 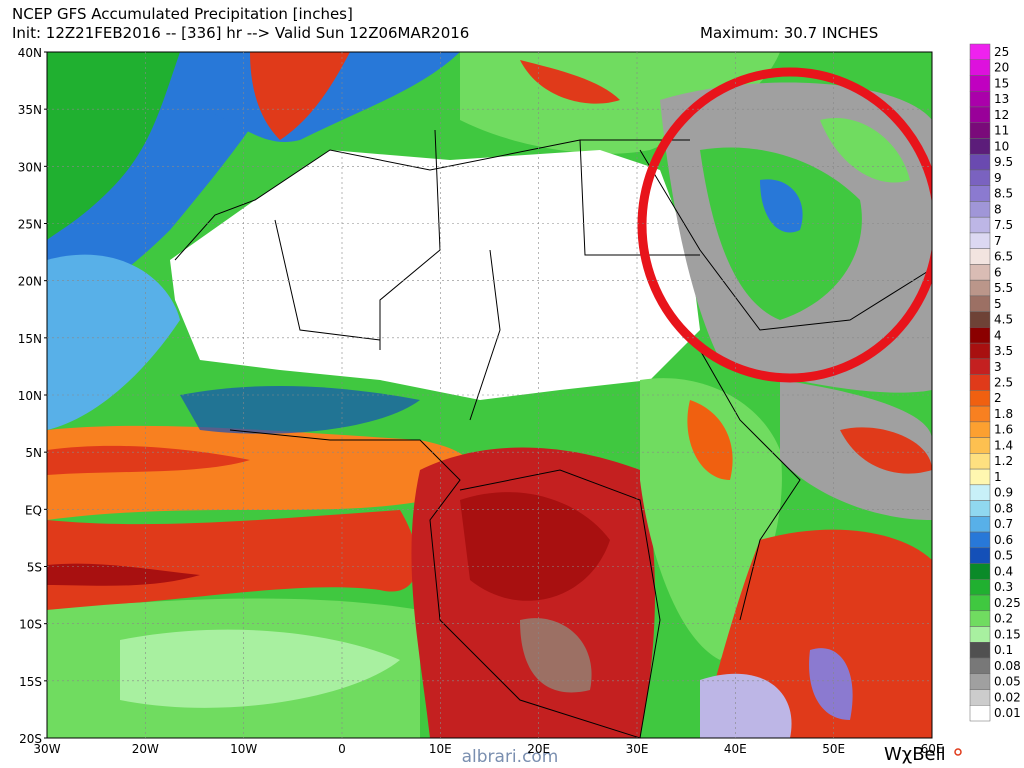 I want to click on legend-label: 0.3, so click(x=1003, y=587).